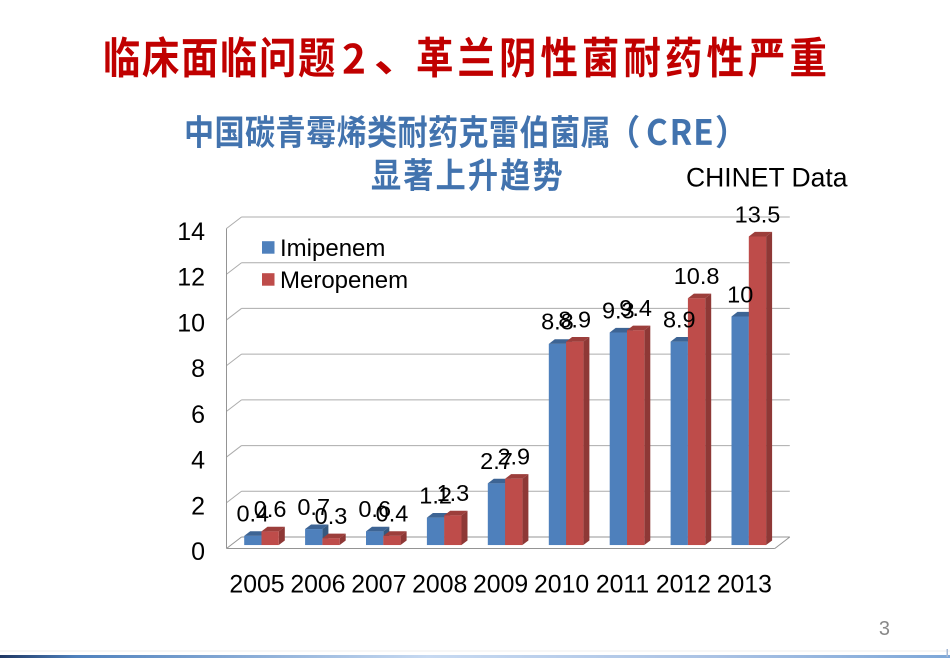 The image size is (950, 663). Describe the element at coordinates (313, 507) in the screenshot. I see `svg-text: 0.7` at that location.